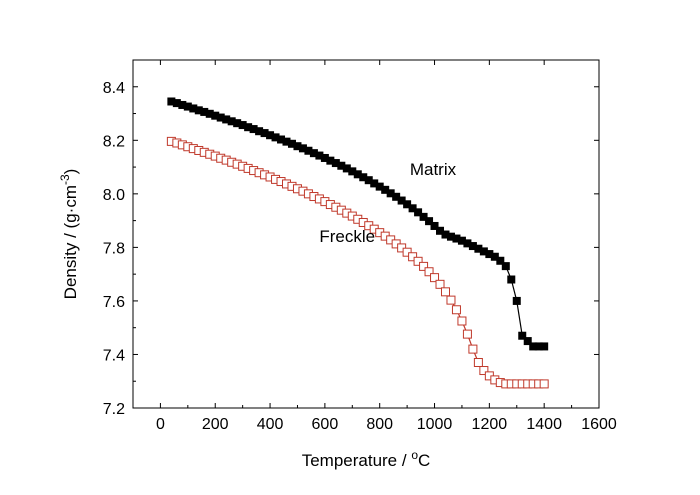 The height and width of the screenshot is (495, 700). I want to click on y-tick-label: 8.2, so click(114, 141).